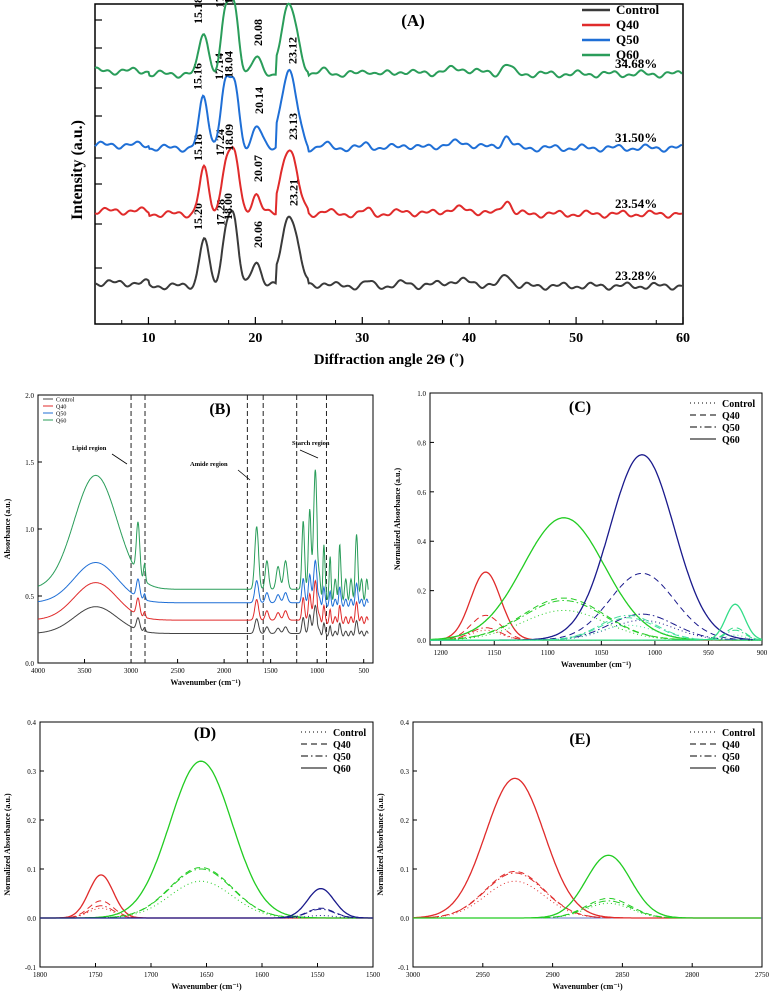 The width and height of the screenshot is (772, 994). What do you see at coordinates (205, 529) in the screenshot?
I see `panel-b-frame` at bounding box center [205, 529].